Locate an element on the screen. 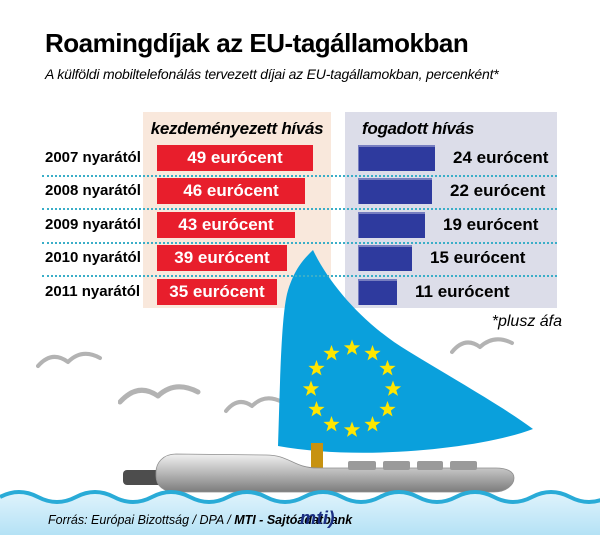  received-call-value: 22 eurócent is located at coordinates (498, 191).